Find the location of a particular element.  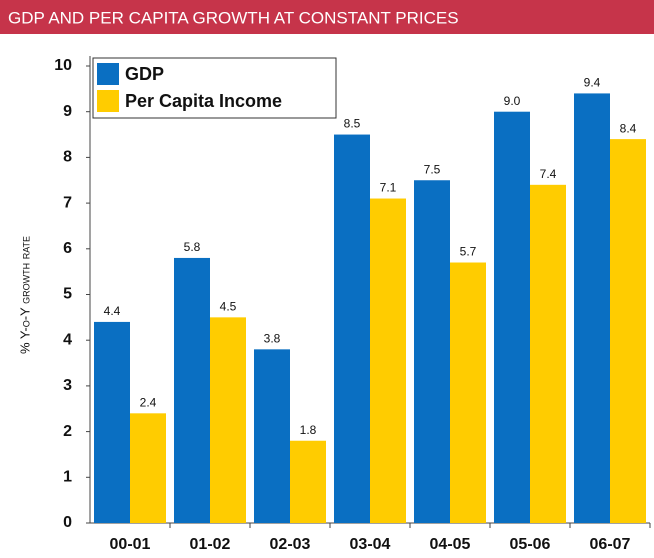

value-label: 1.8 is located at coordinates (308, 430).